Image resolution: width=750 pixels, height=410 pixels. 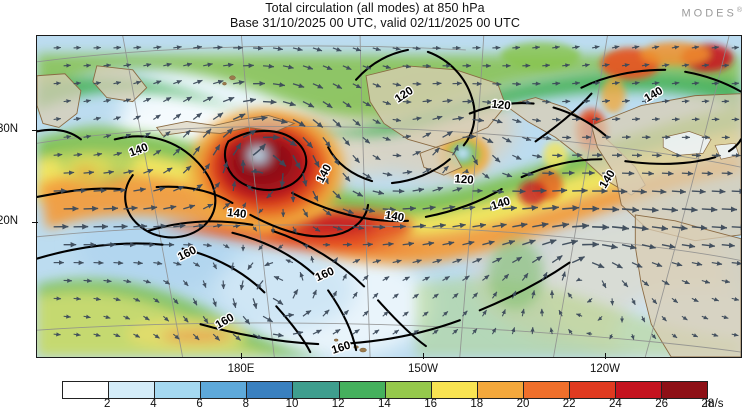 What do you see at coordinates (384, 404) in the screenshot?
I see `colorbar-tick-14: 14` at bounding box center [384, 404].